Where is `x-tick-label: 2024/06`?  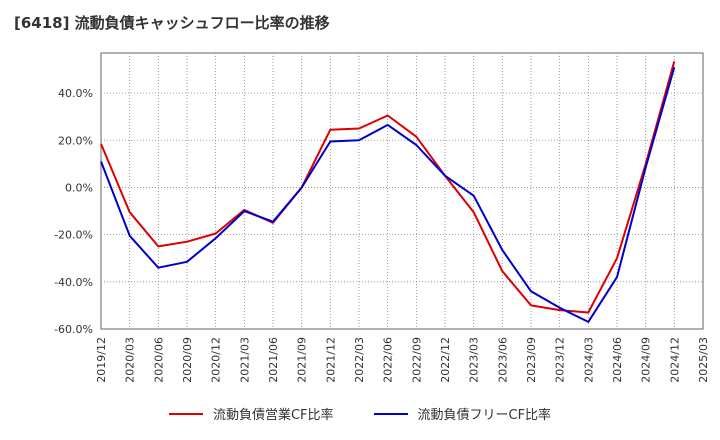
x-tick-label: 2024/06 is located at coordinates (617, 360).